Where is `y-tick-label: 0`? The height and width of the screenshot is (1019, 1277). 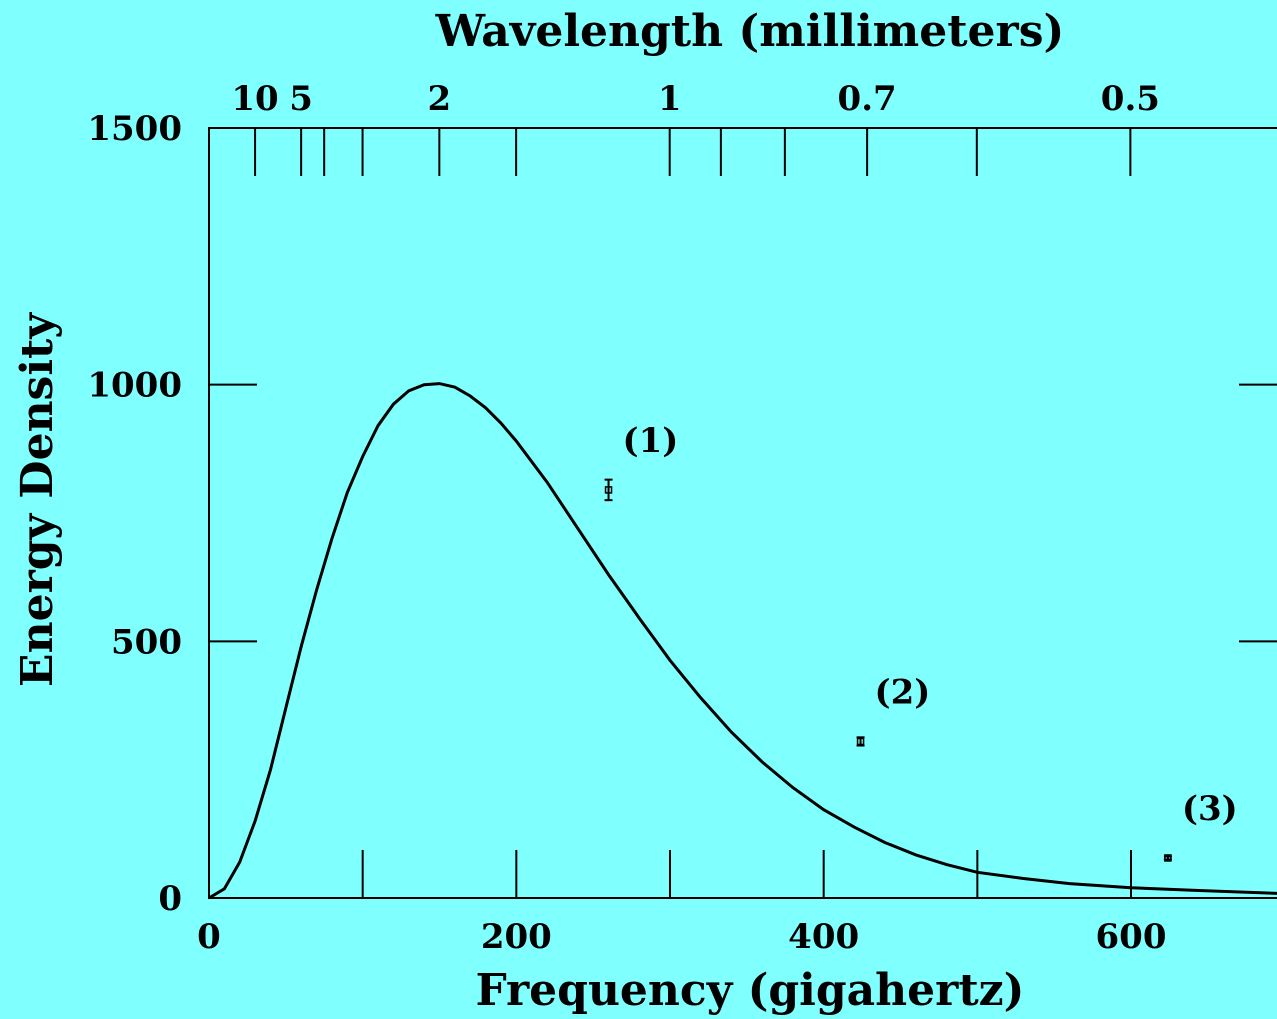 y-tick-label: 0 is located at coordinates (170, 899).